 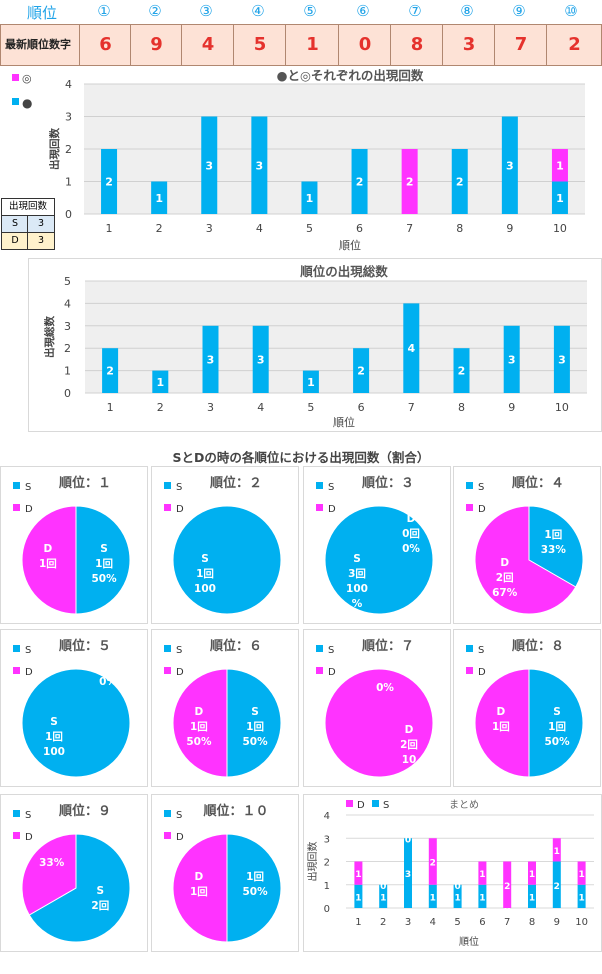 What do you see at coordinates (225, 873) in the screenshot?
I see `pie-panel: S D 順位：１０ 1回 50% D 1回` at bounding box center [225, 873].